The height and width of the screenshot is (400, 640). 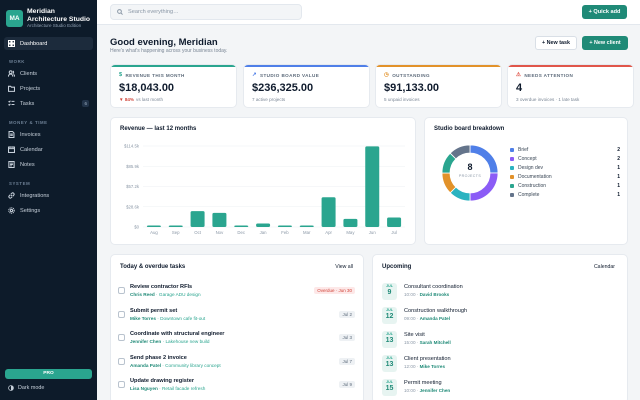 What do you see at coordinates (519, 88) in the screenshot?
I see `stat-value: 4` at bounding box center [519, 88].